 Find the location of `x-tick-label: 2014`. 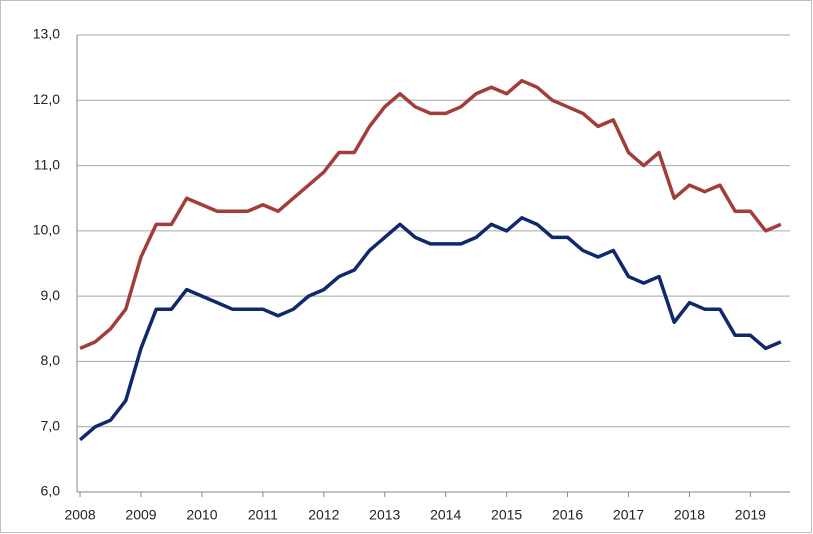

x-tick-label: 2014 is located at coordinates (445, 515).